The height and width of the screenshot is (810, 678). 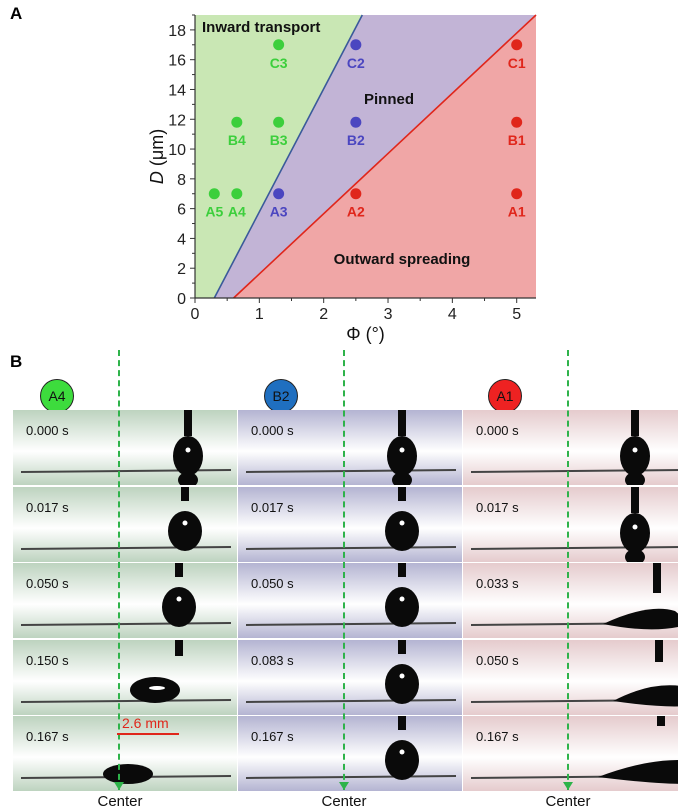 I want to click on x-tick-label: 1, so click(x=259, y=314).